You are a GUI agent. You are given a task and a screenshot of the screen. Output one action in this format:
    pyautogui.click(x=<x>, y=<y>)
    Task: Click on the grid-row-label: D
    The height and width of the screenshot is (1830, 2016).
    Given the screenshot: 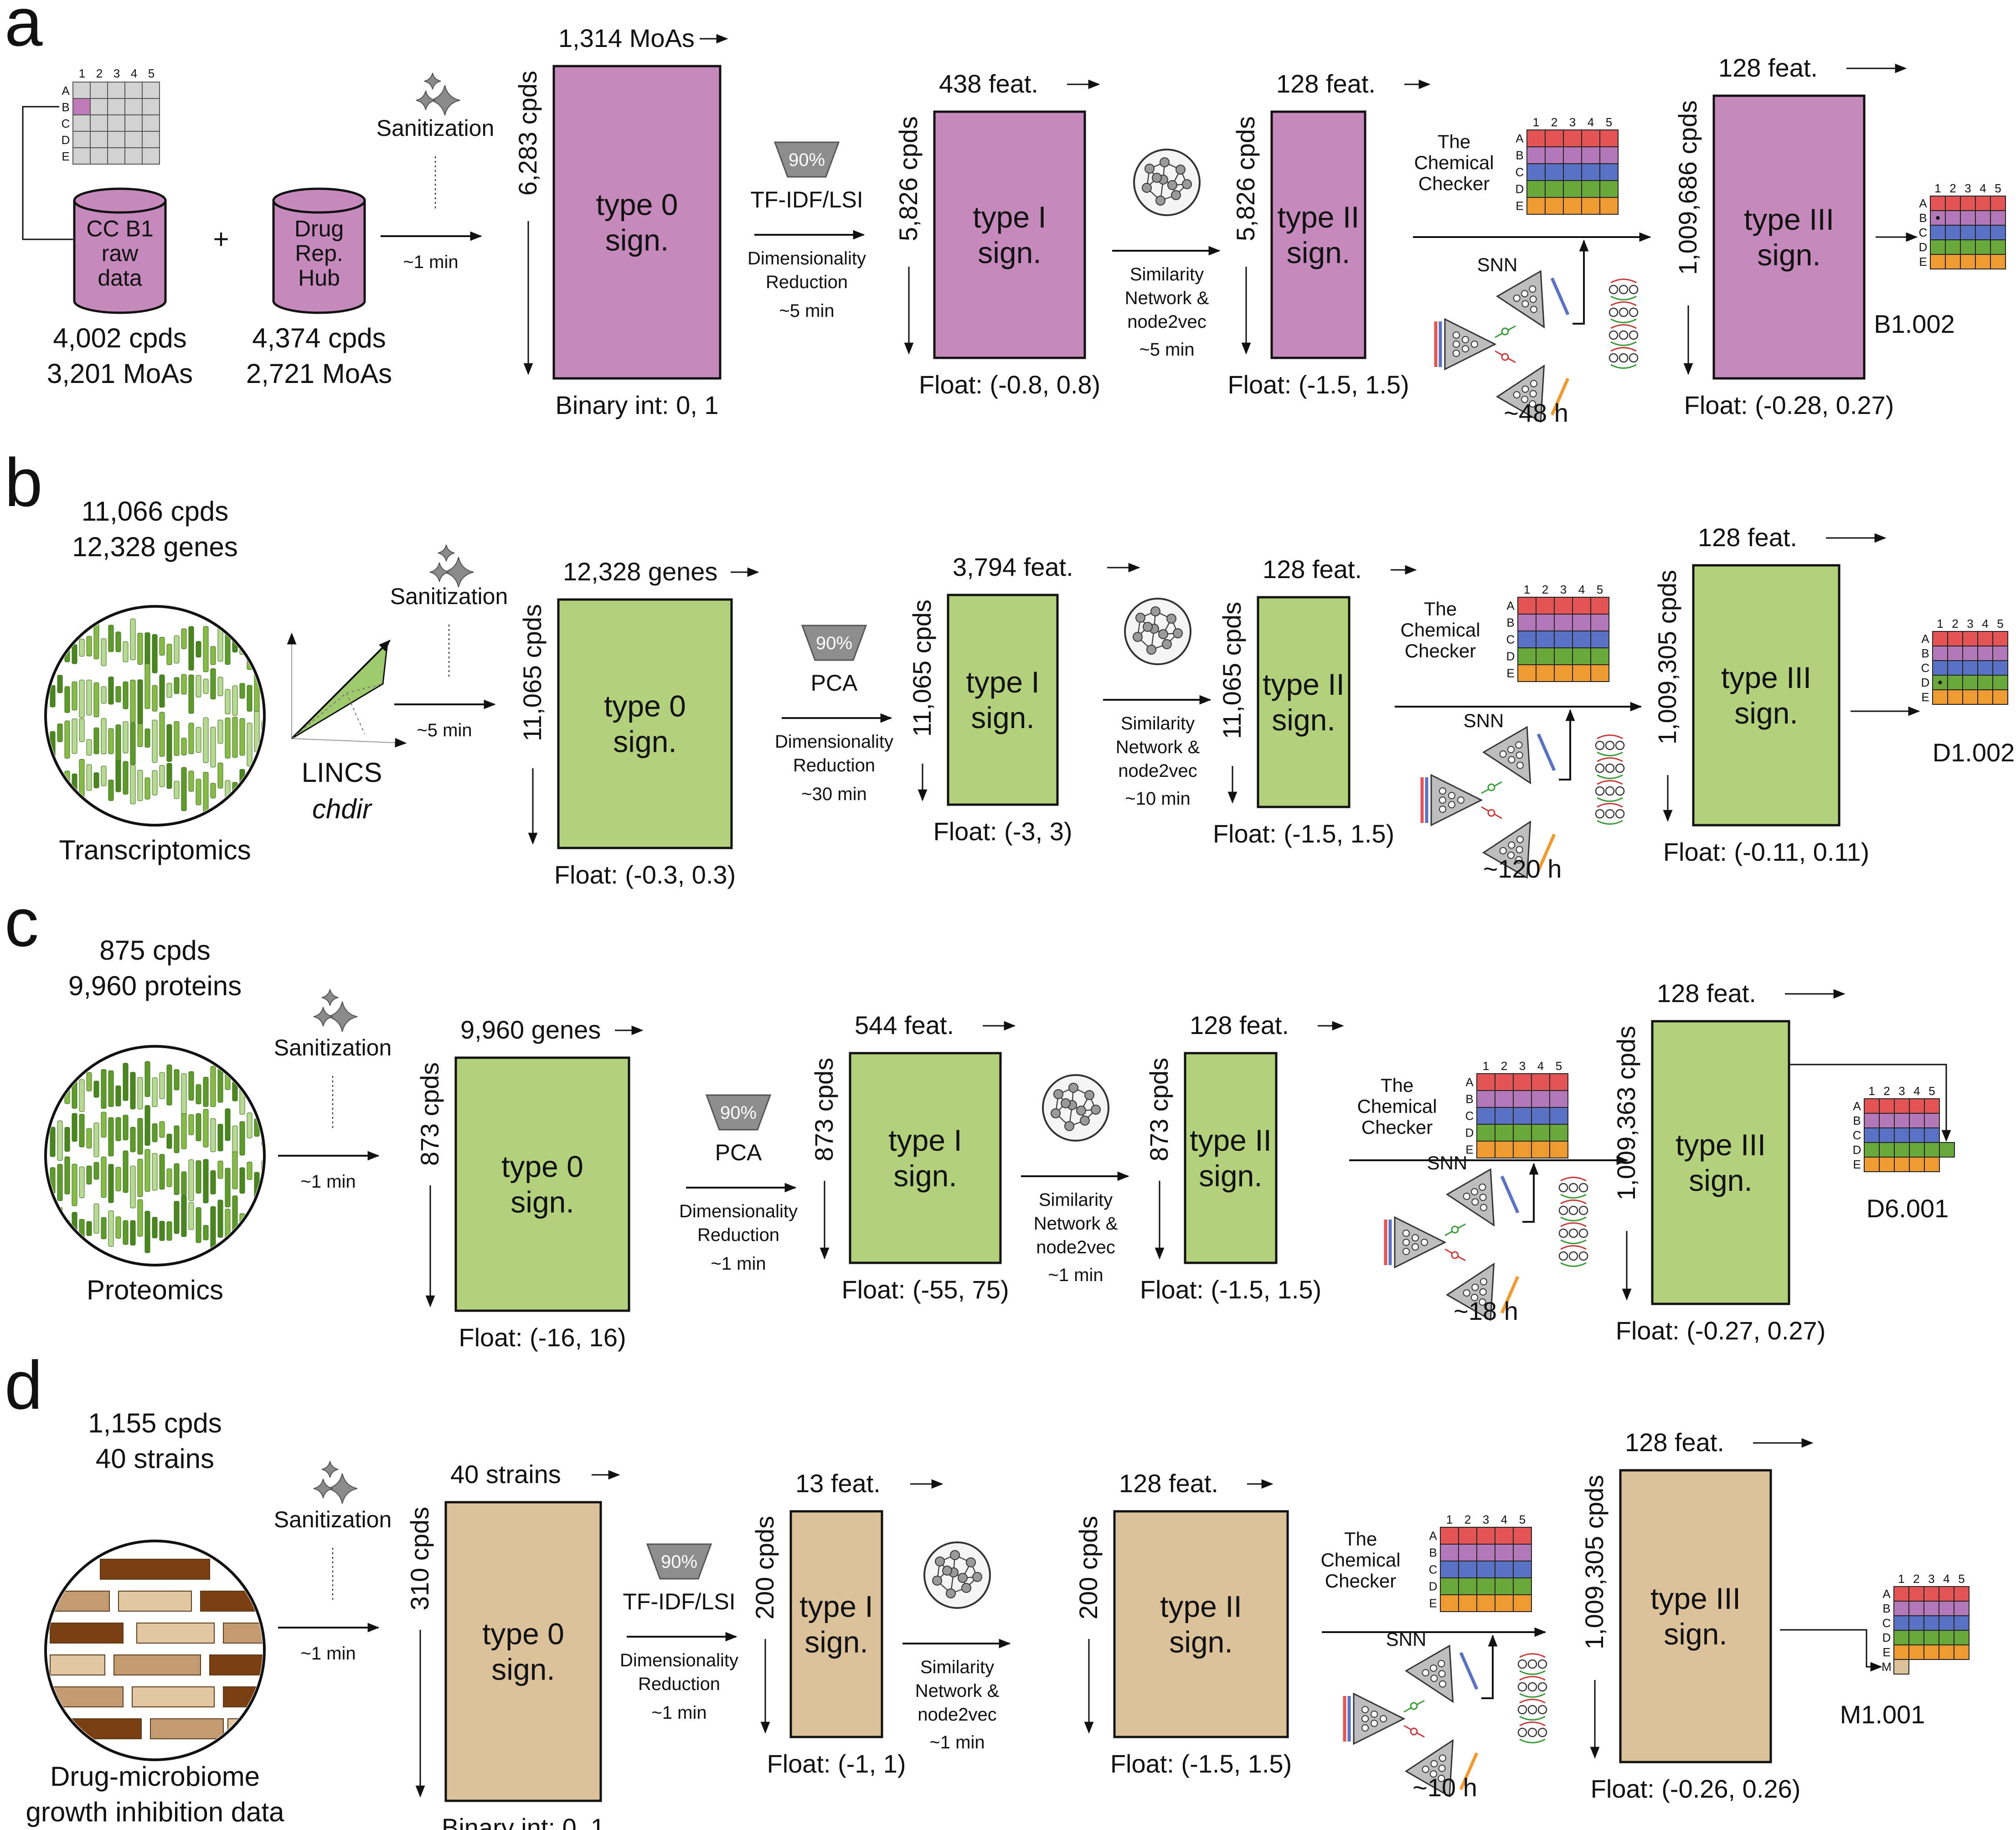 What is the action you would take?
    pyautogui.click(x=1923, y=247)
    